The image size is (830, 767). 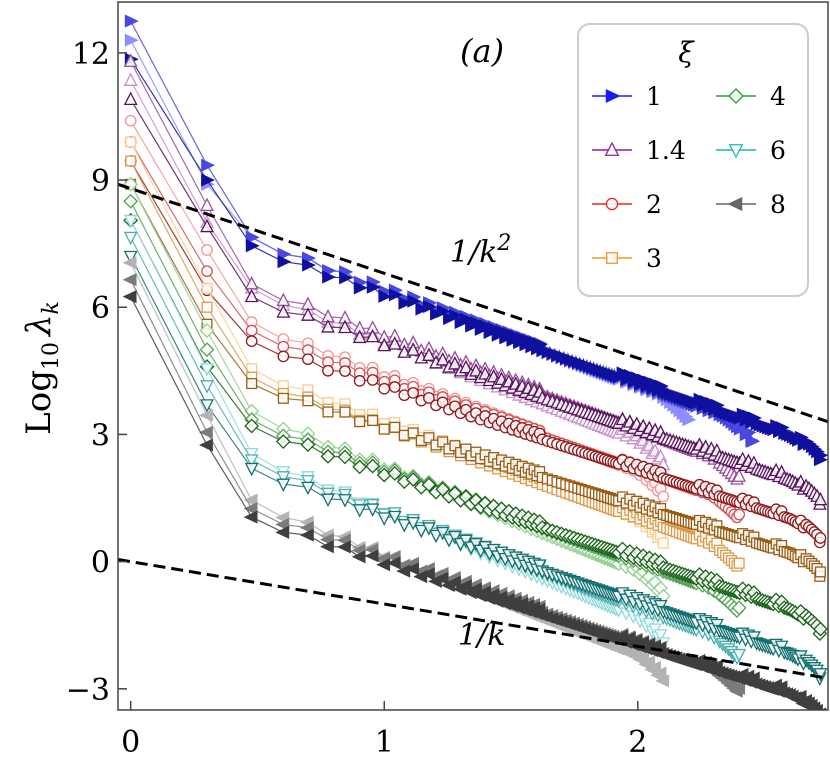 I want to click on legend-label: 4, so click(x=778, y=96).